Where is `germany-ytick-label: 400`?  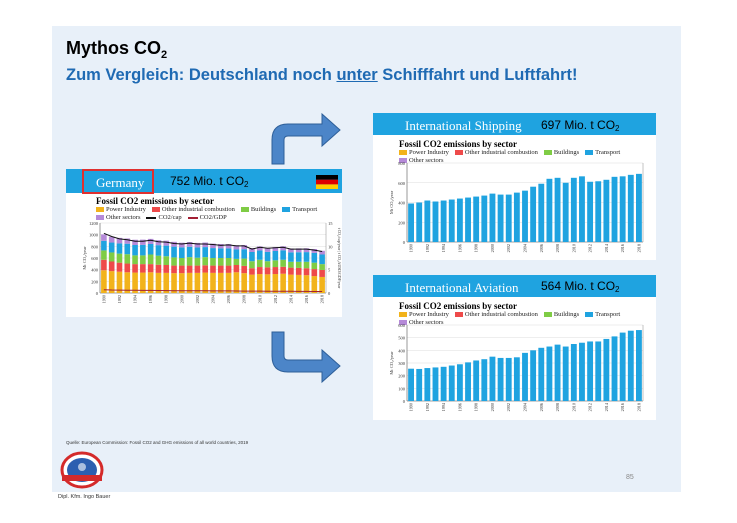 germany-ytick-label: 400 is located at coordinates (95, 270).